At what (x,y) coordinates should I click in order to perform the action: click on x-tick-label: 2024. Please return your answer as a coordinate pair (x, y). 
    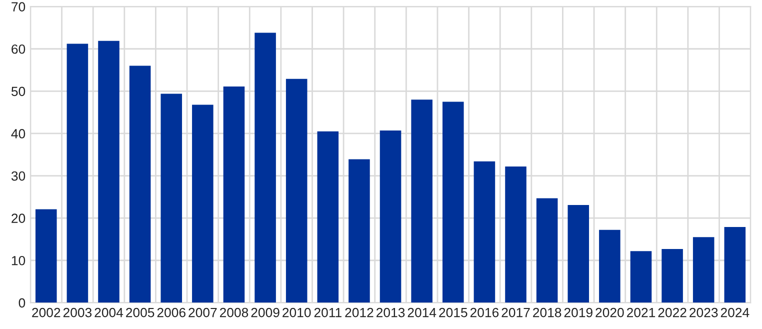
    Looking at the image, I should click on (735, 313).